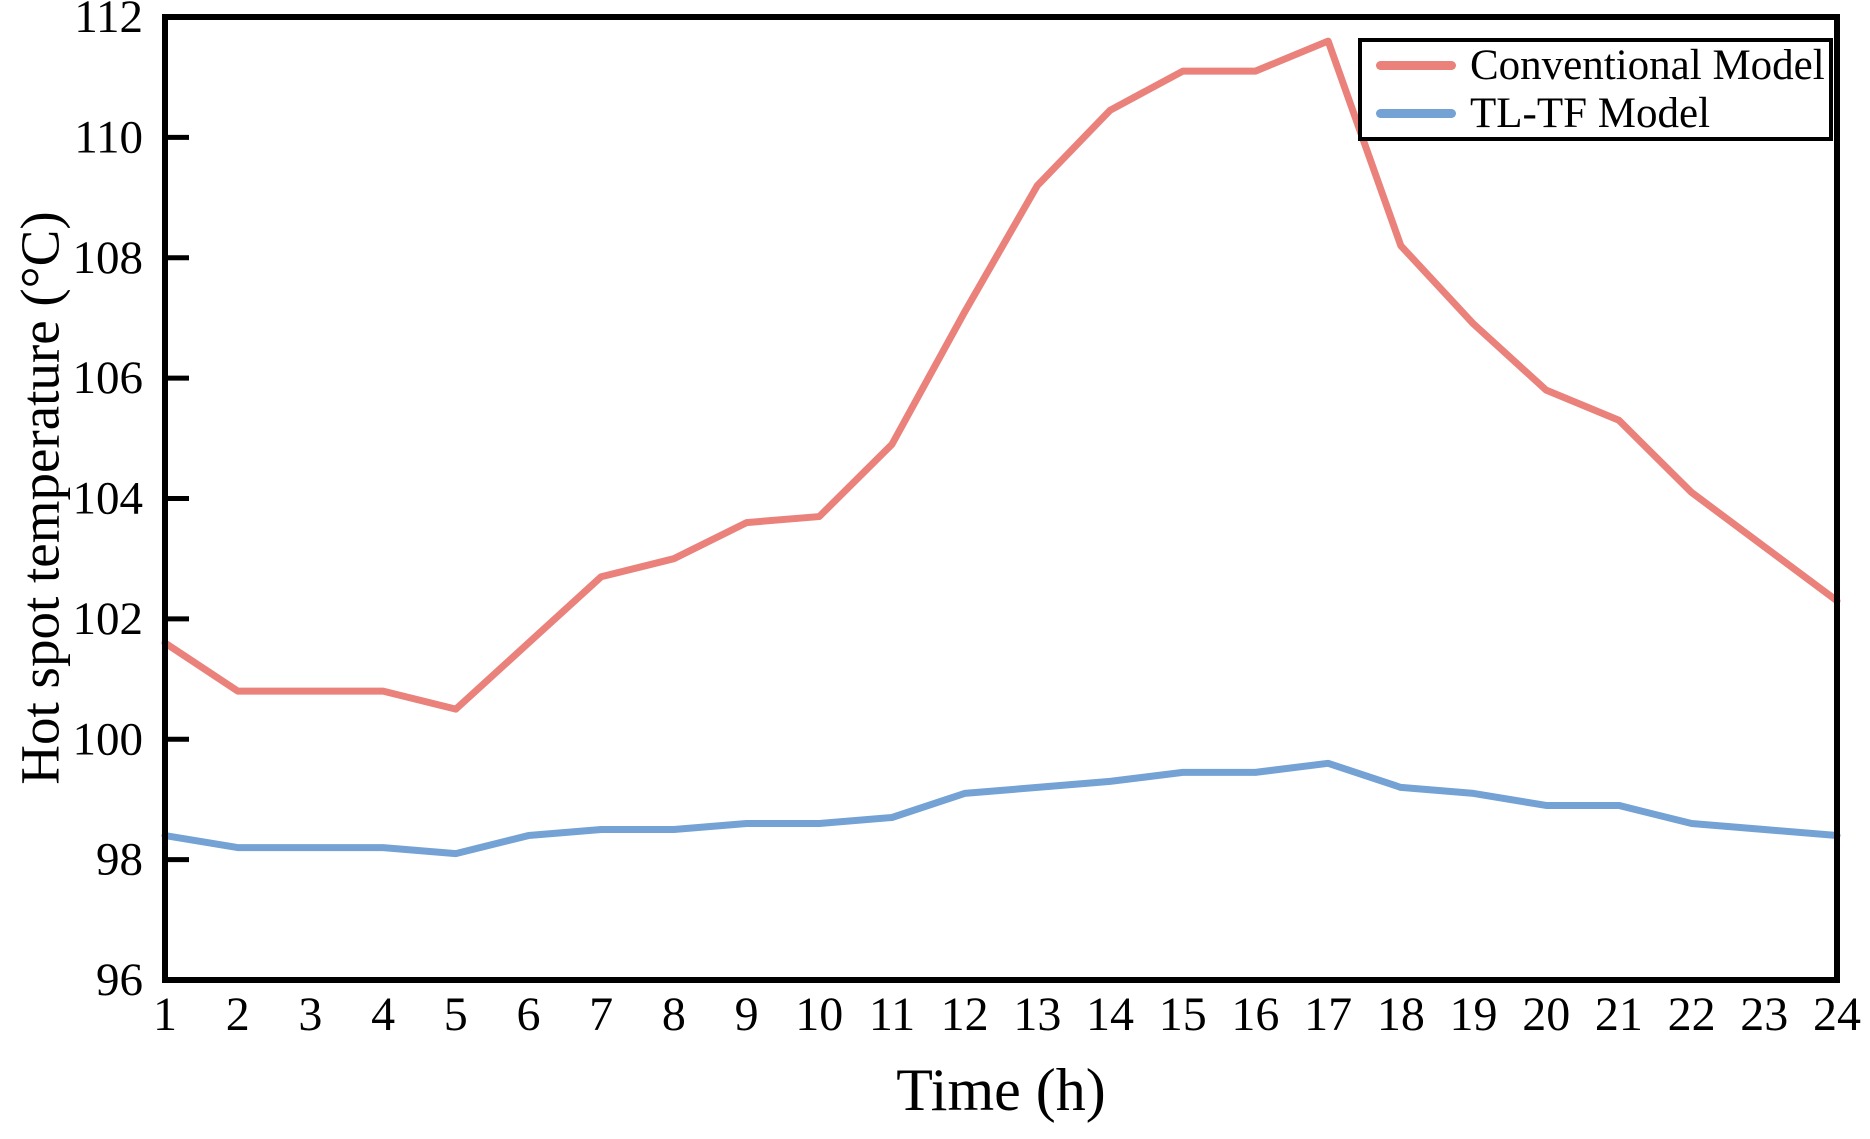 The image size is (1870, 1139). What do you see at coordinates (108, 258) in the screenshot?
I see `y-tick-label-108: 108` at bounding box center [108, 258].